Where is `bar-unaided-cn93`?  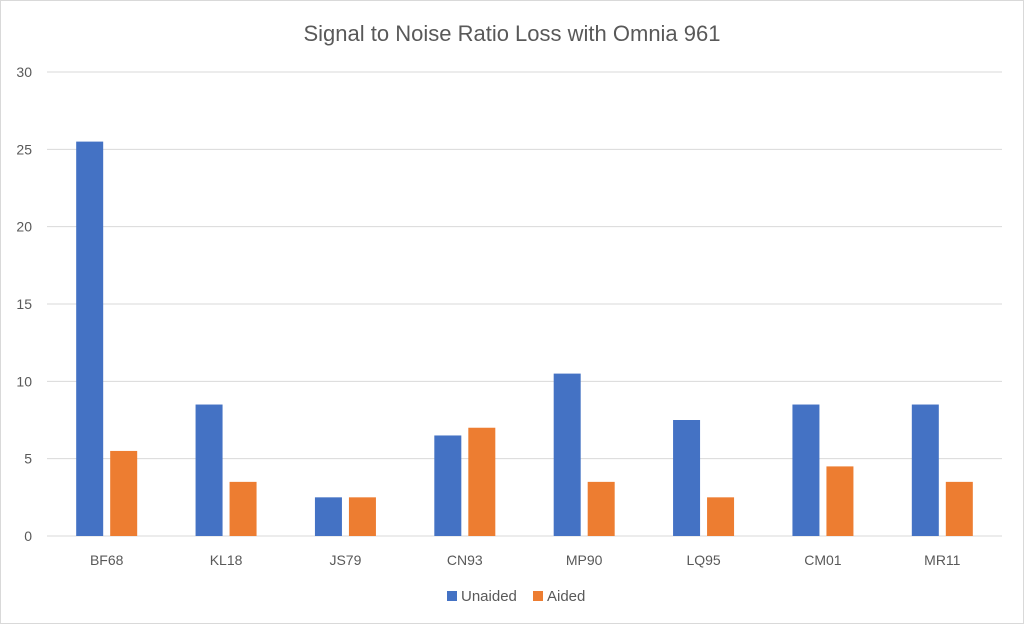
bar-unaided-cn93 is located at coordinates (448, 485).